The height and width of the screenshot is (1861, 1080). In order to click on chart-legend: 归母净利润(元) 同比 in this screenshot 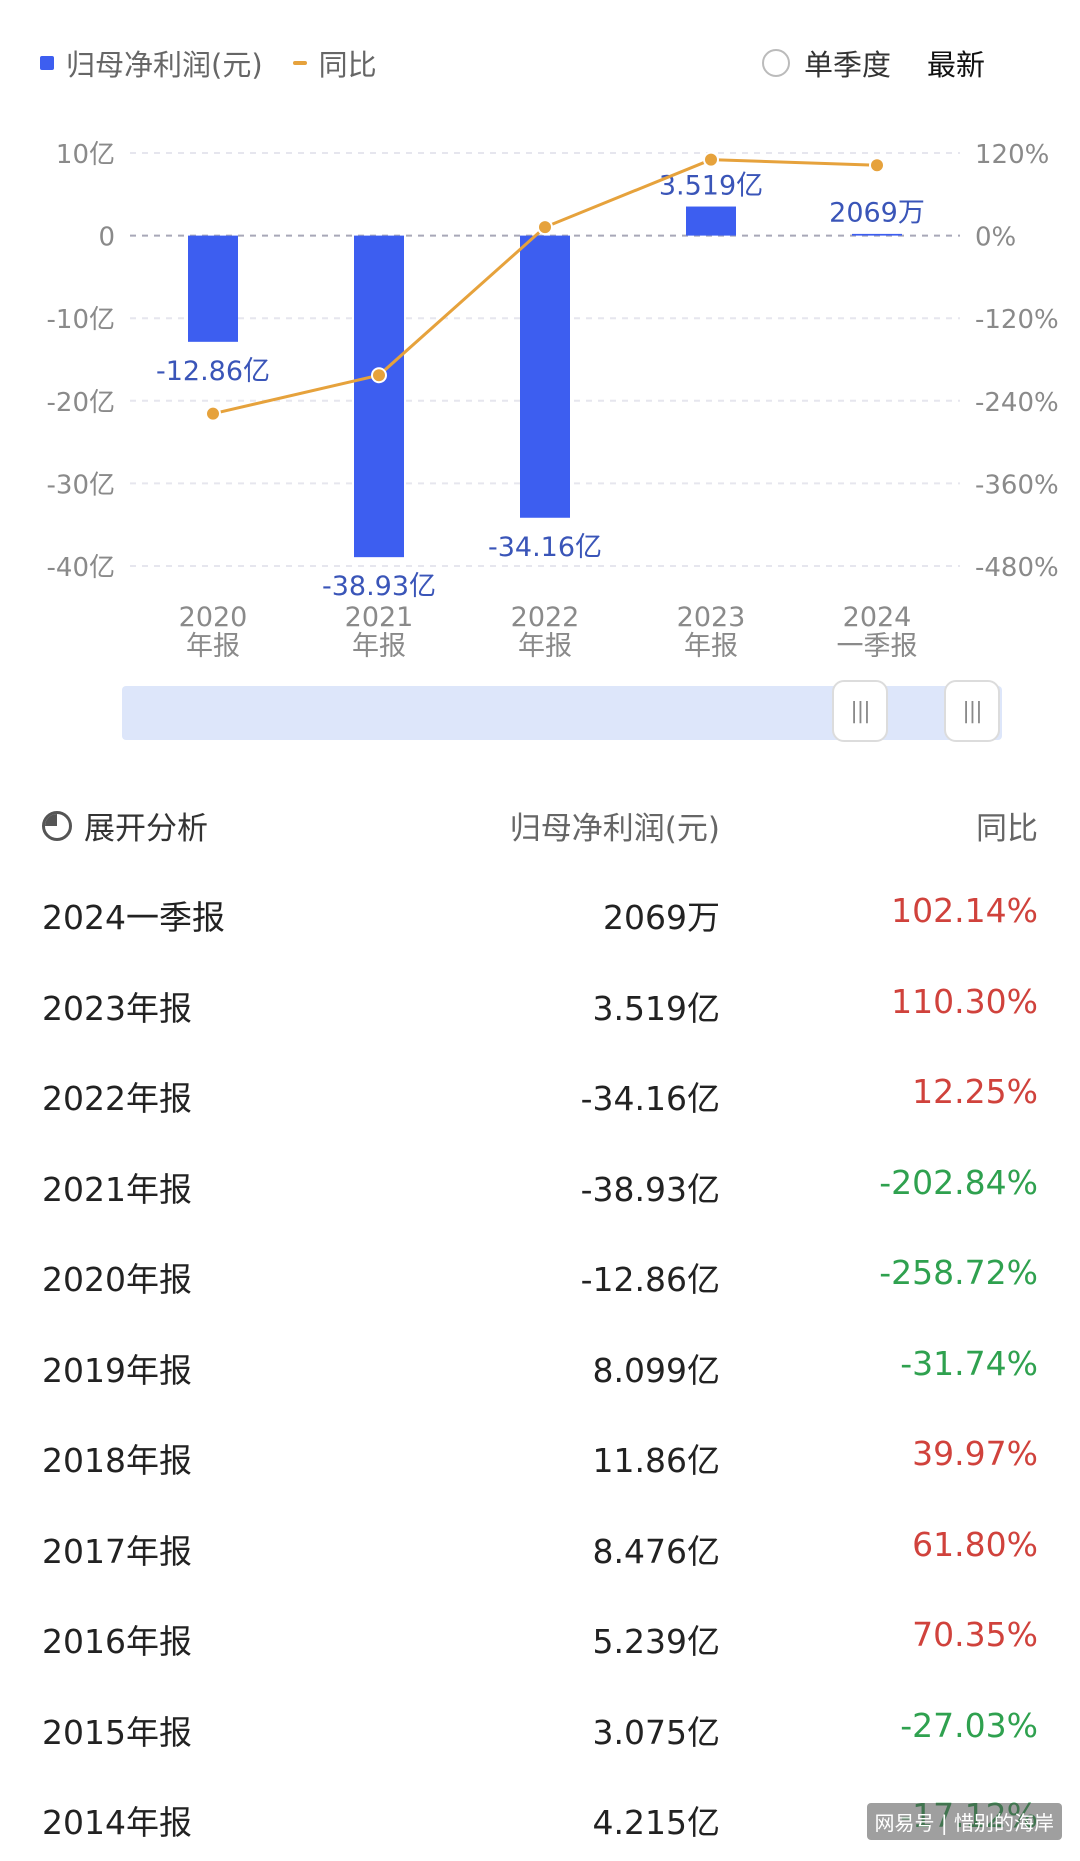, I will do `click(223, 63)`.